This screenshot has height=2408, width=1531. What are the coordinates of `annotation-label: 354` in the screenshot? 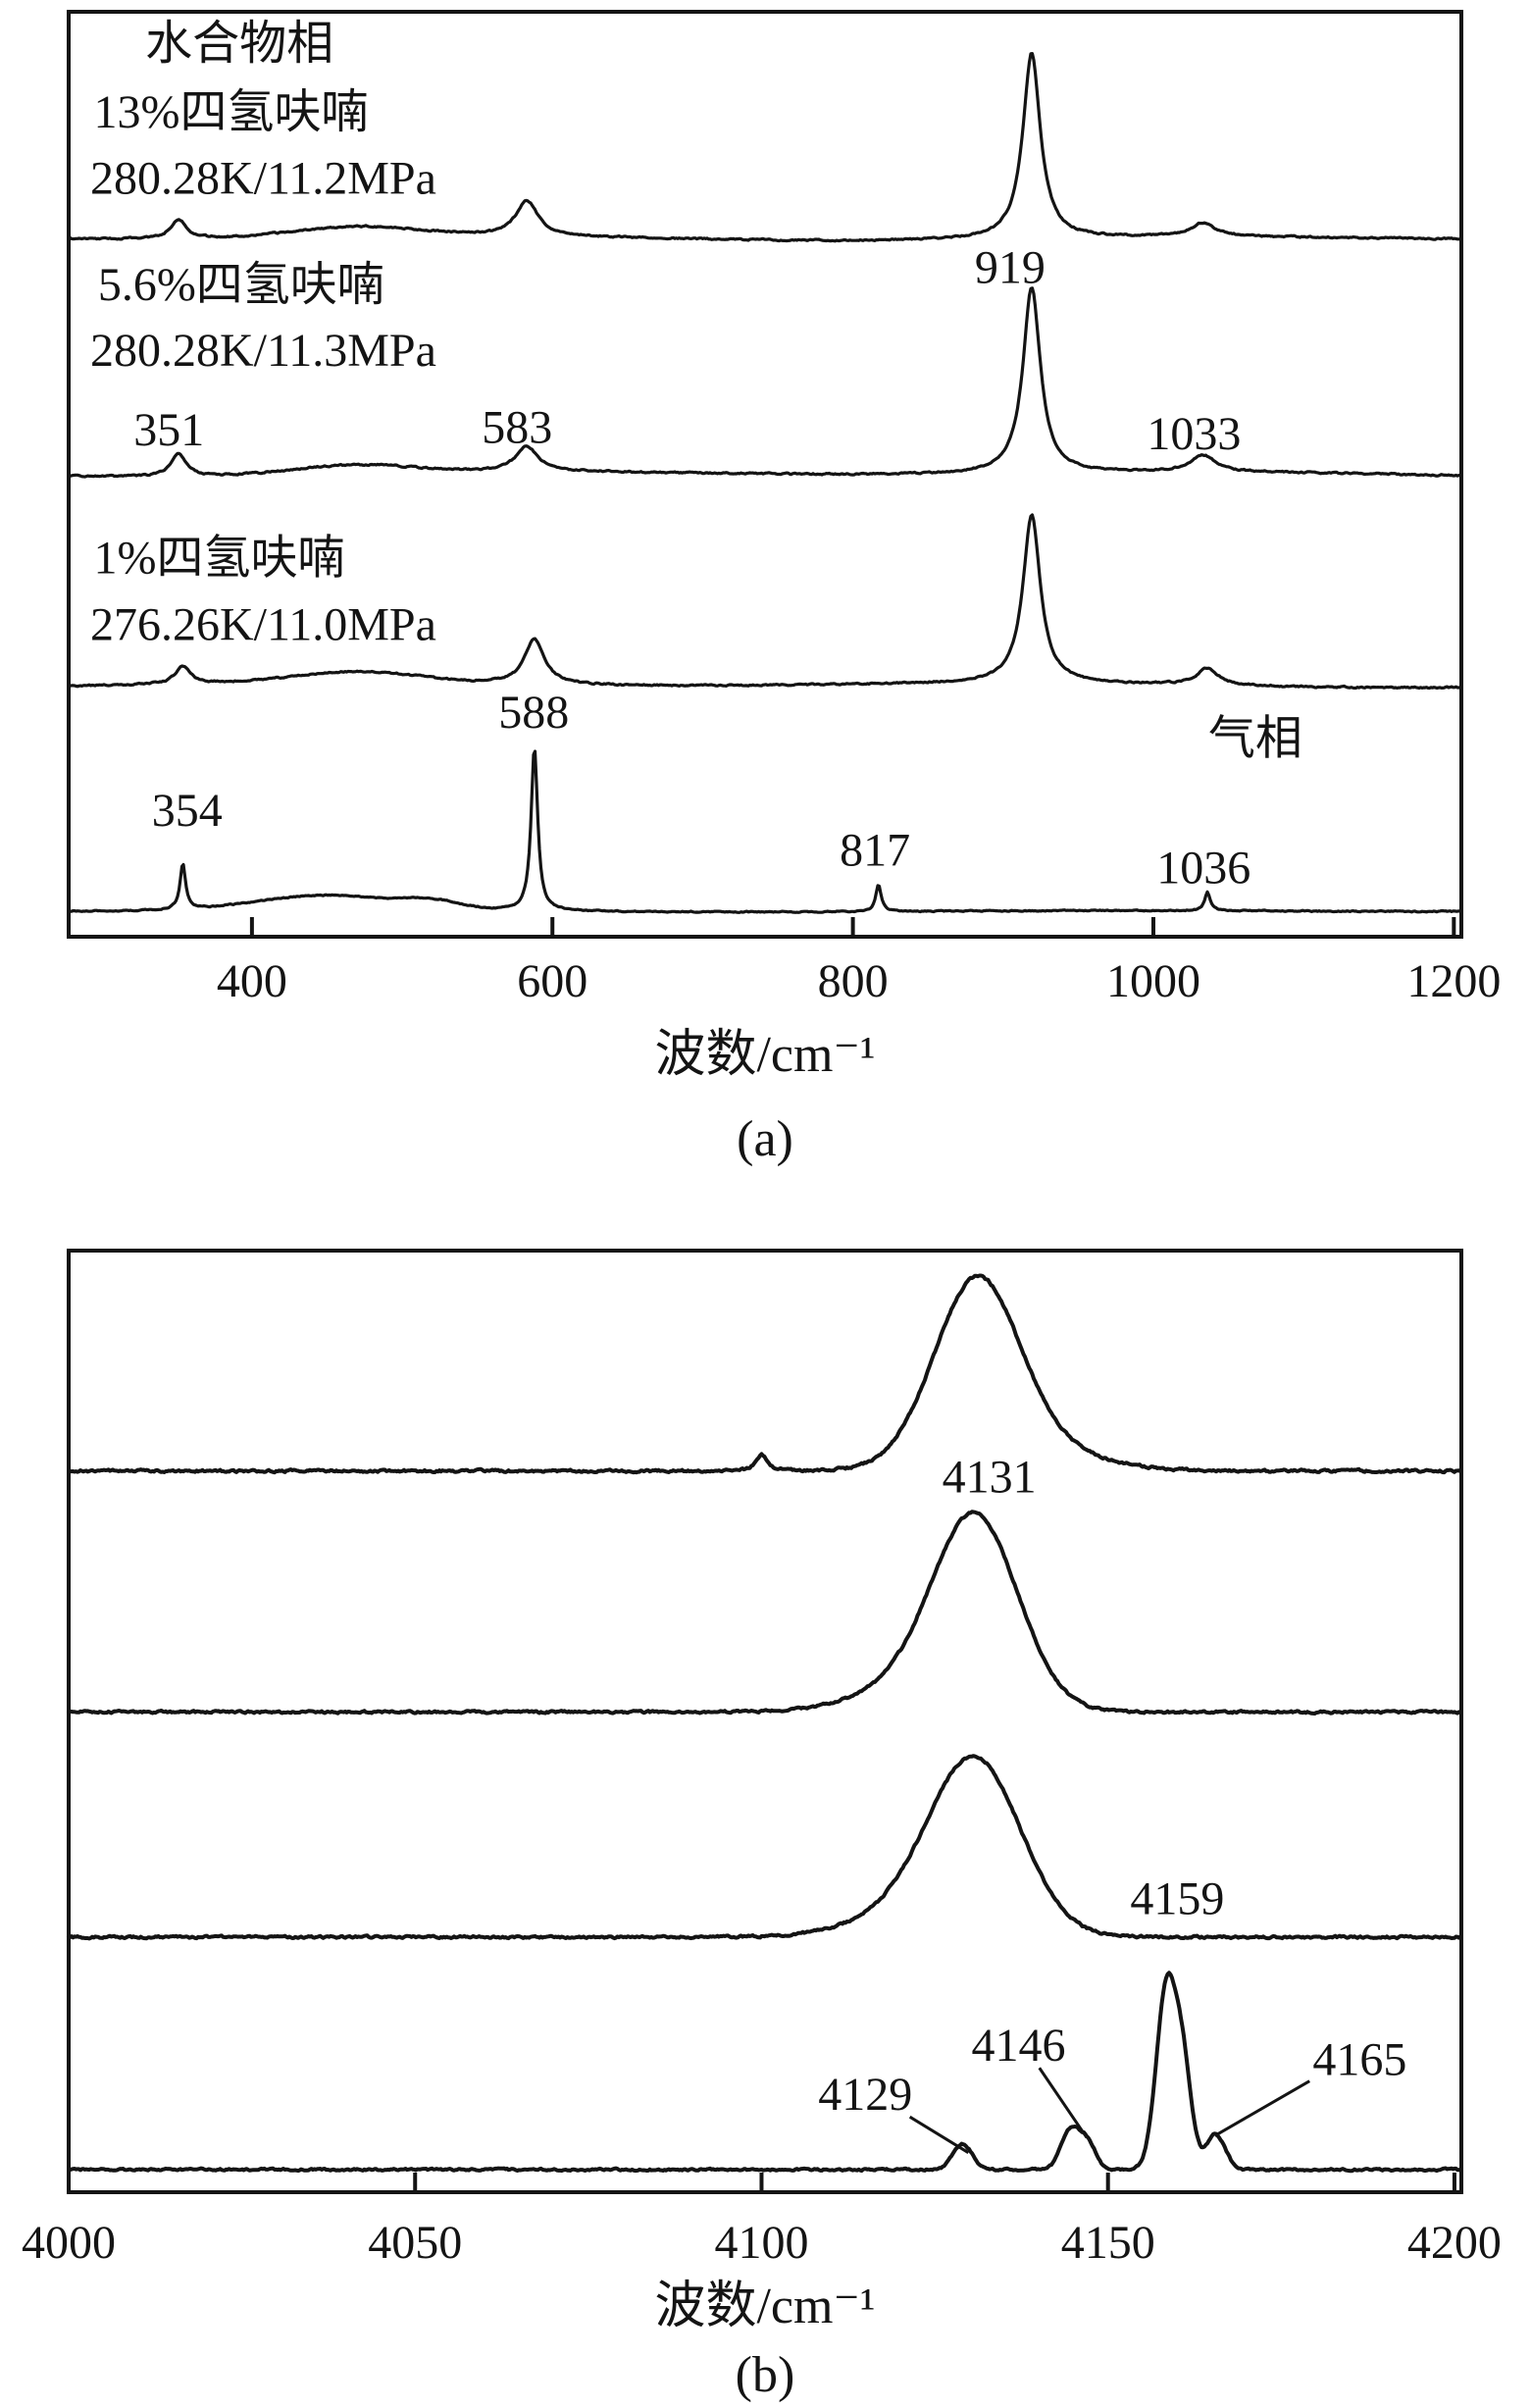 It's located at (187, 811).